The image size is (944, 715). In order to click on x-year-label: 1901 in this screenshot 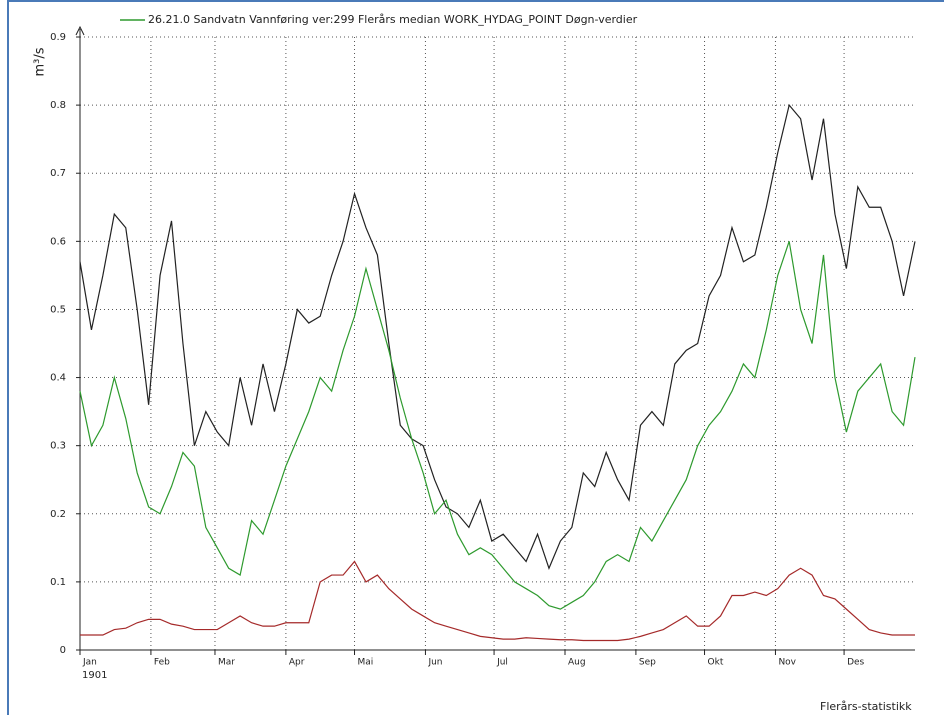, I will do `click(94, 675)`.